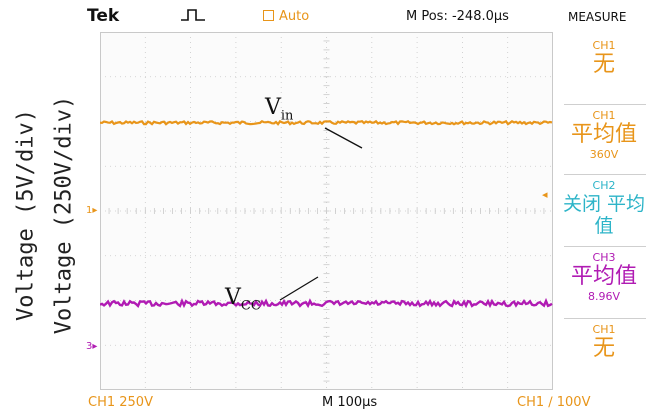 The width and height of the screenshot is (650, 413). Describe the element at coordinates (350, 402) in the screenshot. I see `time-scale: M 100µs` at that location.